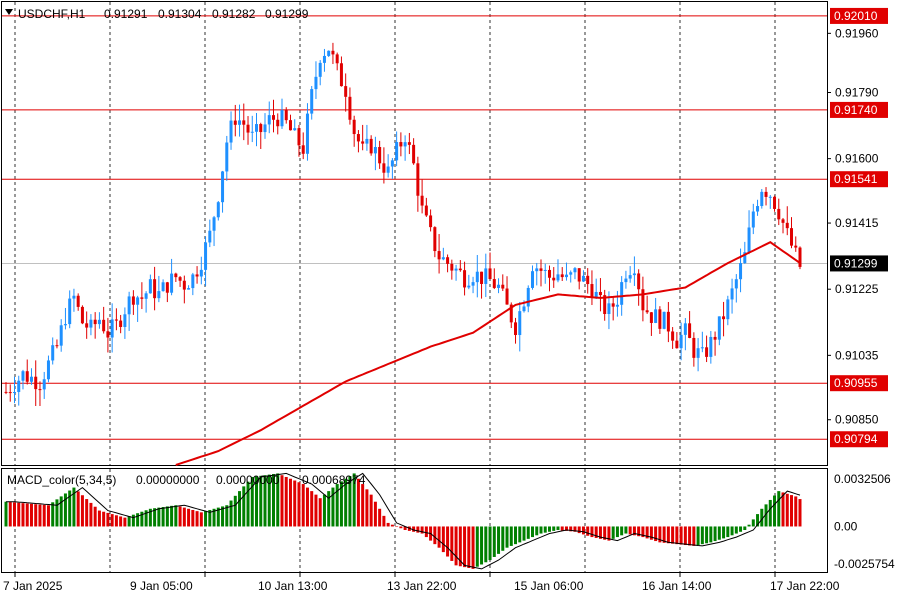 This screenshot has width=900, height=600. I want to click on symbol-label: USDCHF,H1, so click(52, 14).